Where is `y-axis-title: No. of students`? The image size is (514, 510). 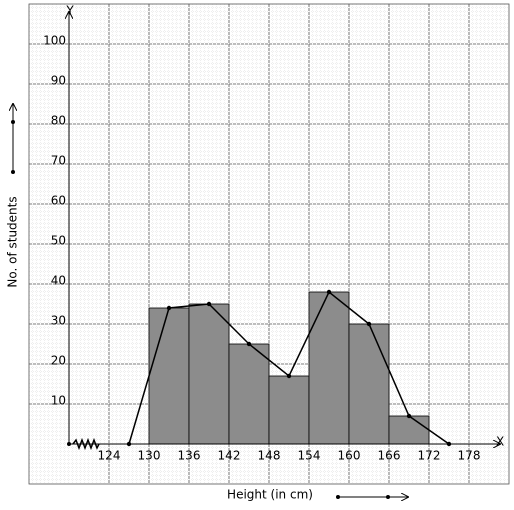 y-axis-title: No. of students is located at coordinates (13, 241).